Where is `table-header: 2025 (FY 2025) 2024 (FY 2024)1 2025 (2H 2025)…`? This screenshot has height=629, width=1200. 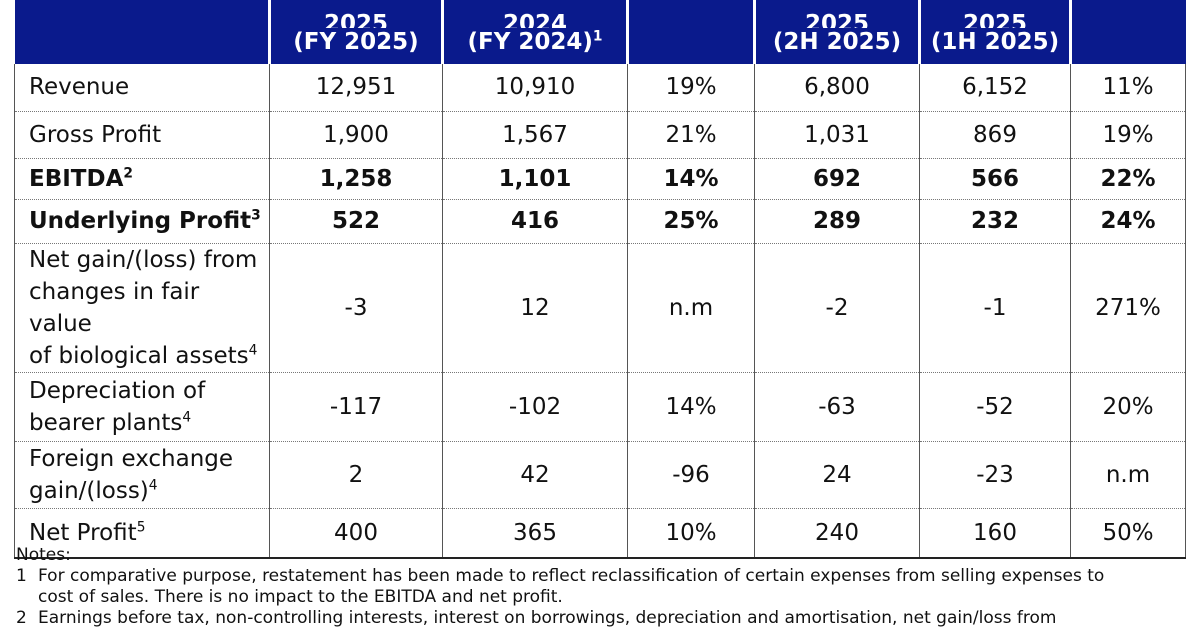 table-header: 2025 (FY 2025) 2024 (FY 2024)1 2025 (2H 2025)… is located at coordinates (600, 32).